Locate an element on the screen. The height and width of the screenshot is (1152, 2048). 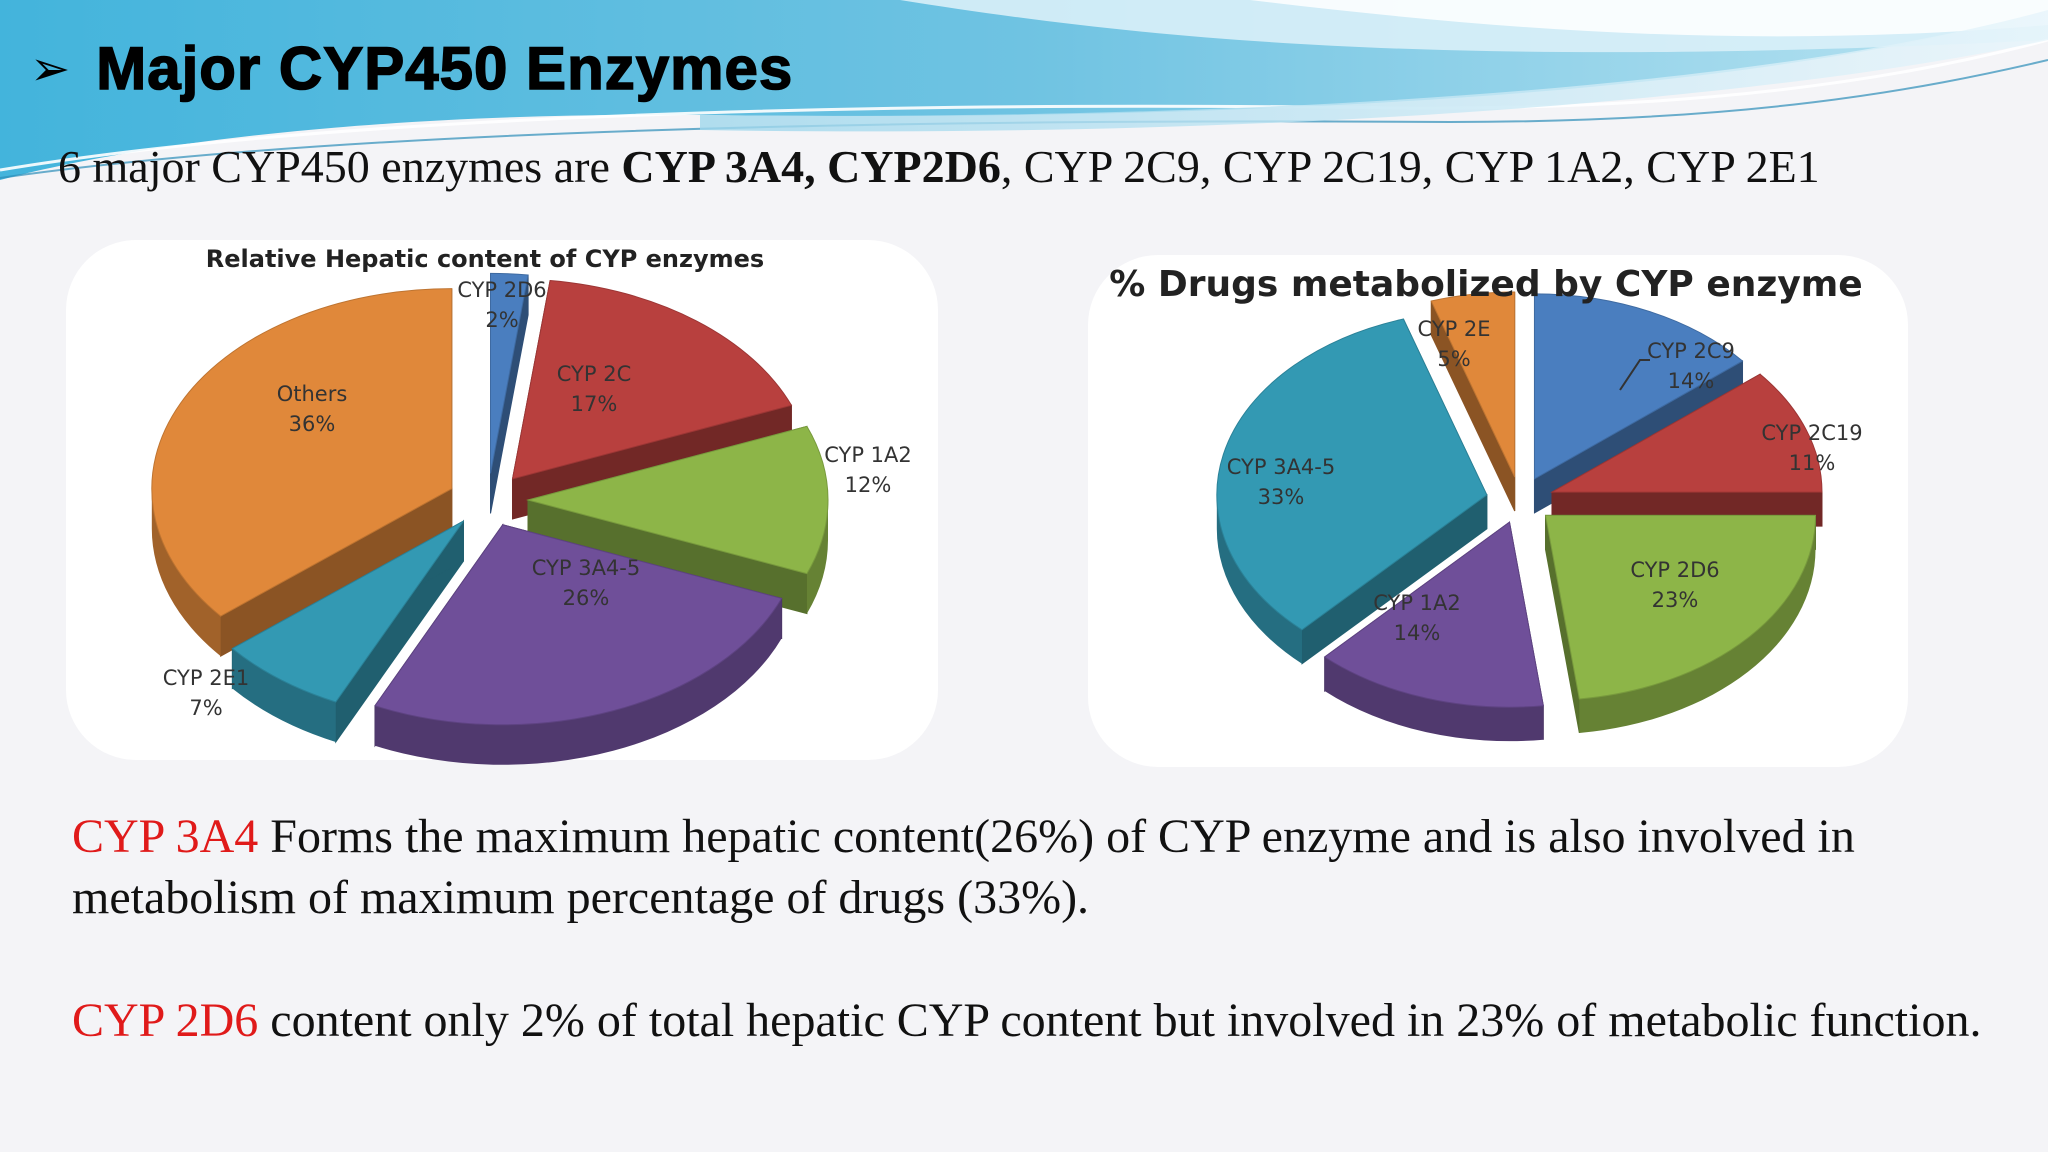
slice-cyp-2e1 is located at coordinates (347, 631).